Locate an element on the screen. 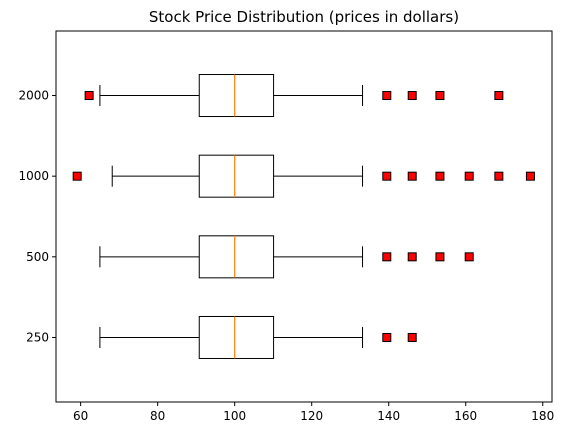 This screenshot has width=564, height=435. x-tick-label: 160 is located at coordinates (465, 416).